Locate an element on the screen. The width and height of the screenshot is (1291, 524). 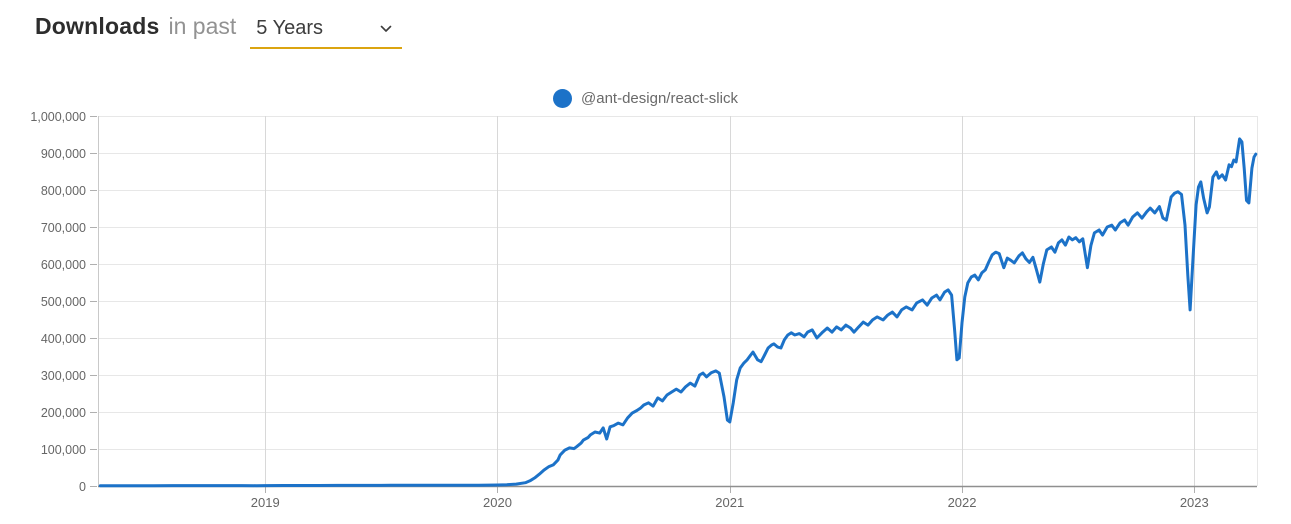
y-axis-tick-label: 1,000,000 is located at coordinates (58, 117).